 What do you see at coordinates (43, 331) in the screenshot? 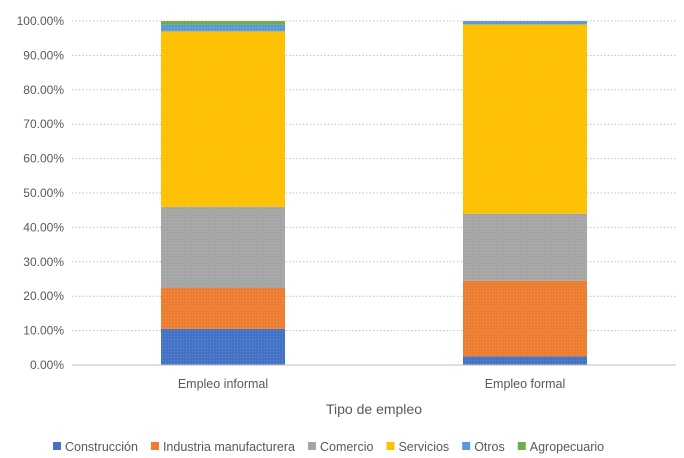
I see `y-tick-label: 10.00%` at bounding box center [43, 331].